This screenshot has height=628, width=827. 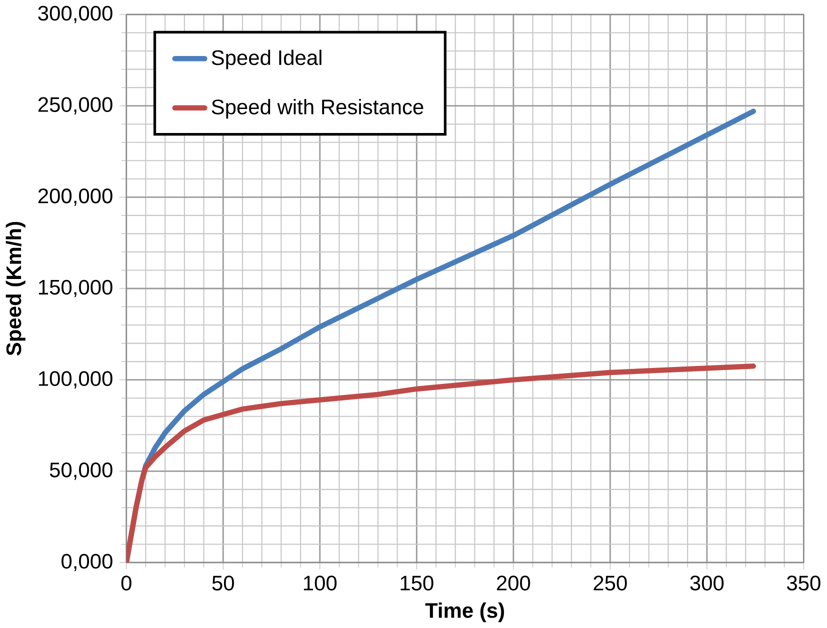 What do you see at coordinates (16, 289) in the screenshot?
I see `y-axis-title: Speed (Km/h)` at bounding box center [16, 289].